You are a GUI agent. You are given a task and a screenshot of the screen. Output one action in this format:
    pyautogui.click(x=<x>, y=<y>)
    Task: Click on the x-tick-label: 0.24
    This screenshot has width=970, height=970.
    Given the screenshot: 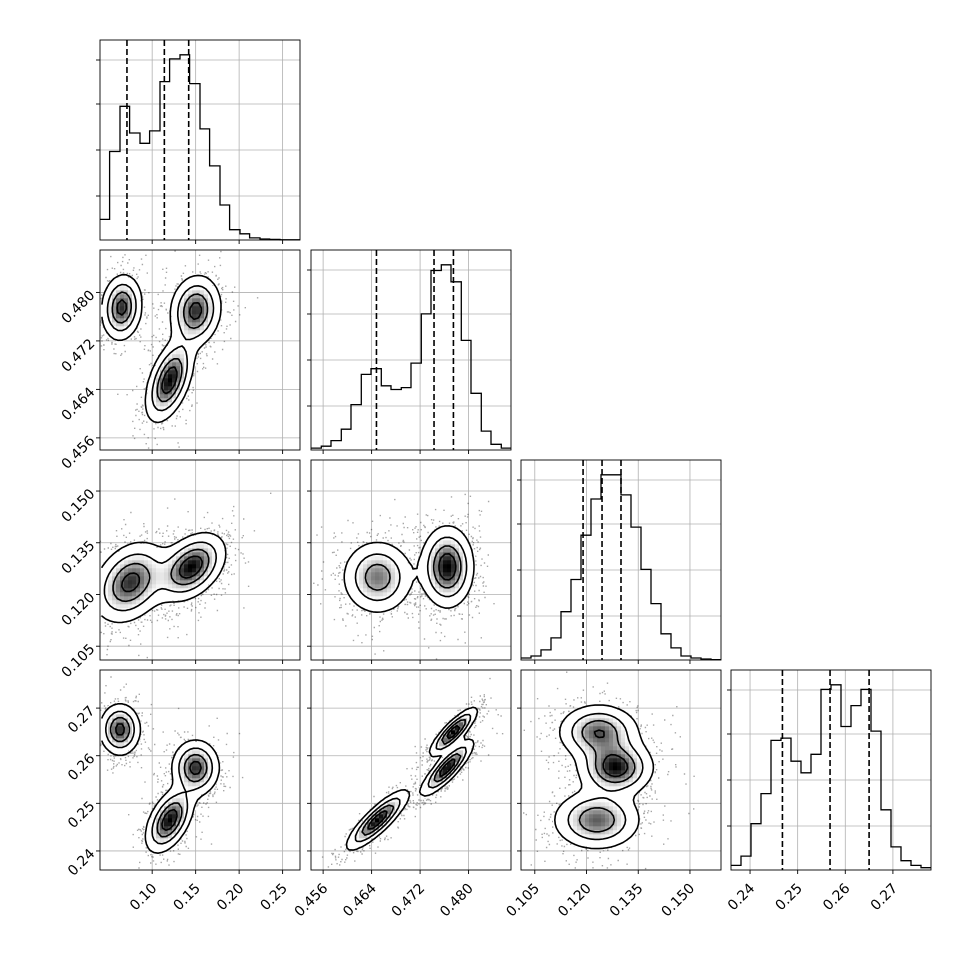 What is the action you would take?
    pyautogui.click(x=741, y=897)
    